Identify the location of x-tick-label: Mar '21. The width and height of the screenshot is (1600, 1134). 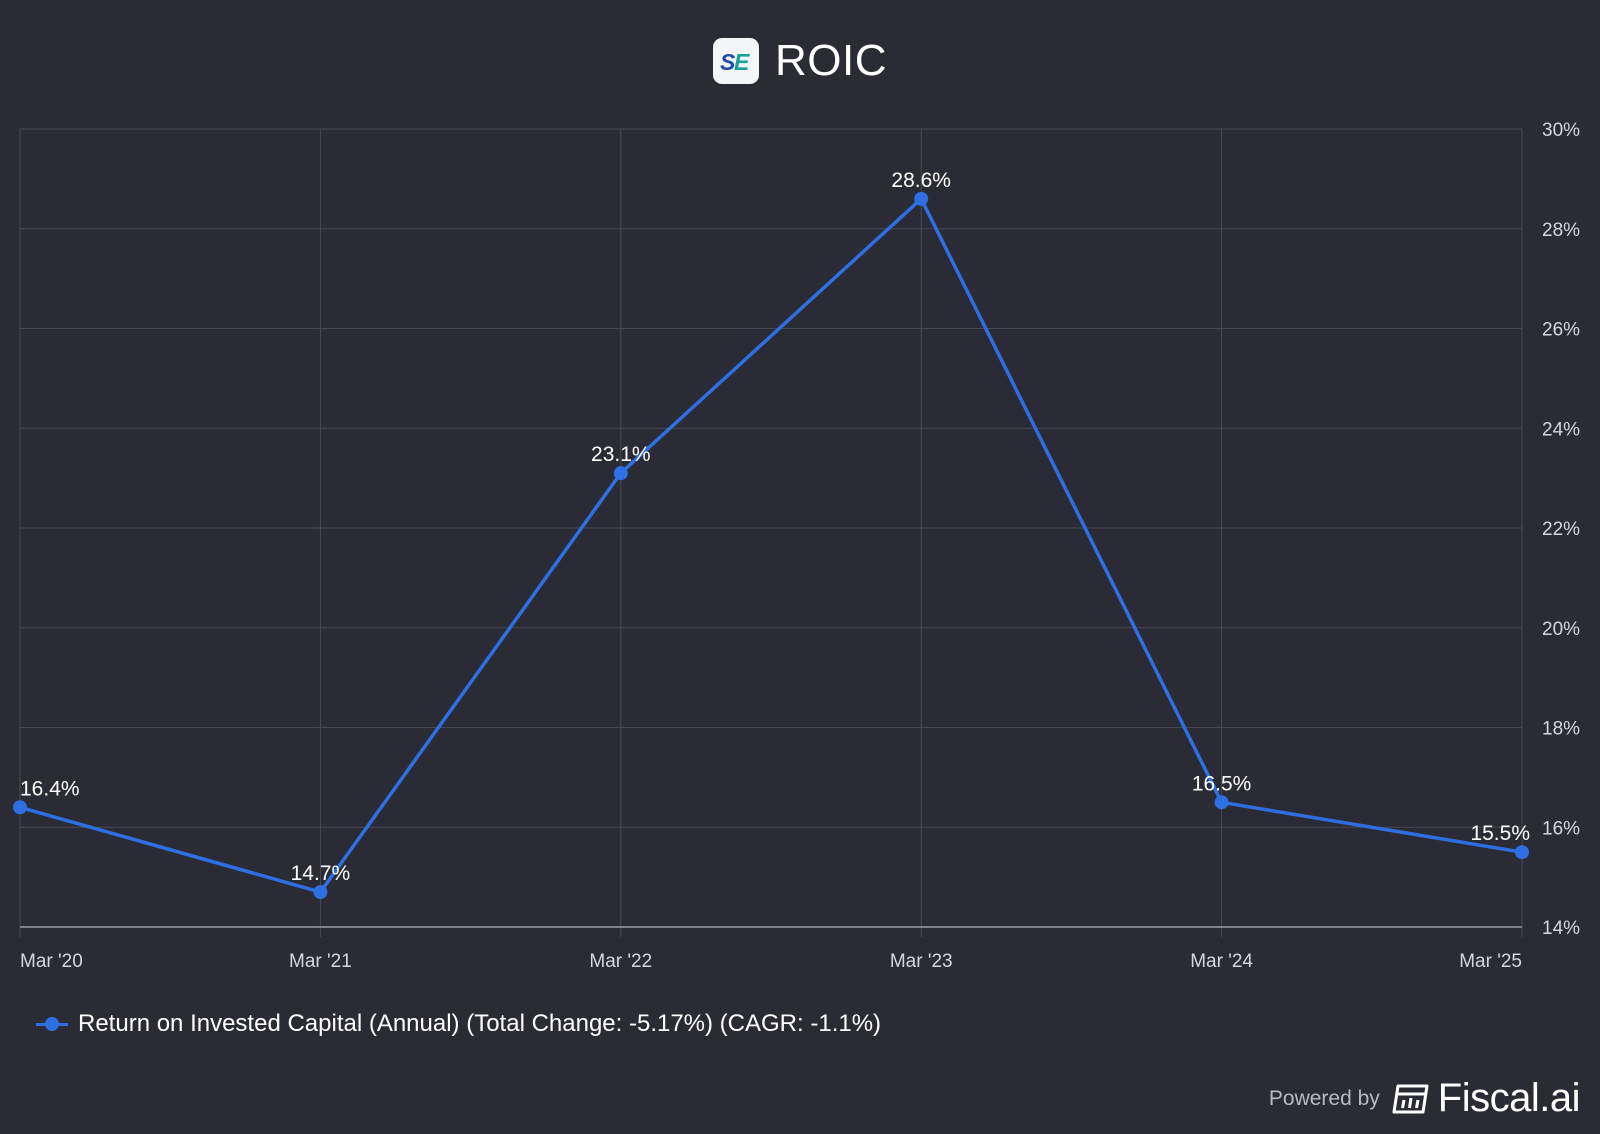
(320, 961).